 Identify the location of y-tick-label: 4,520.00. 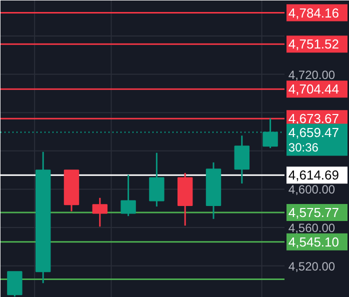
(312, 266).